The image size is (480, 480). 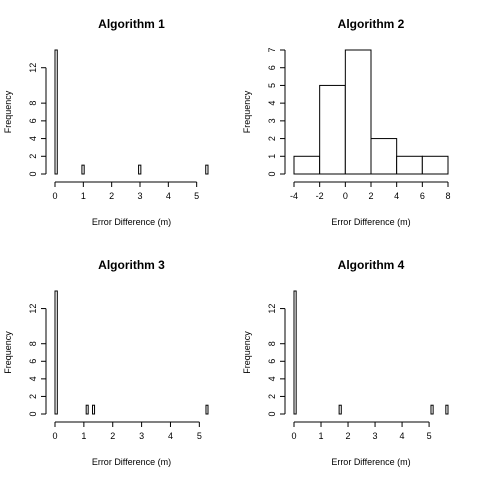 What do you see at coordinates (131, 24) in the screenshot?
I see `chart-title: Algorithm 1` at bounding box center [131, 24].